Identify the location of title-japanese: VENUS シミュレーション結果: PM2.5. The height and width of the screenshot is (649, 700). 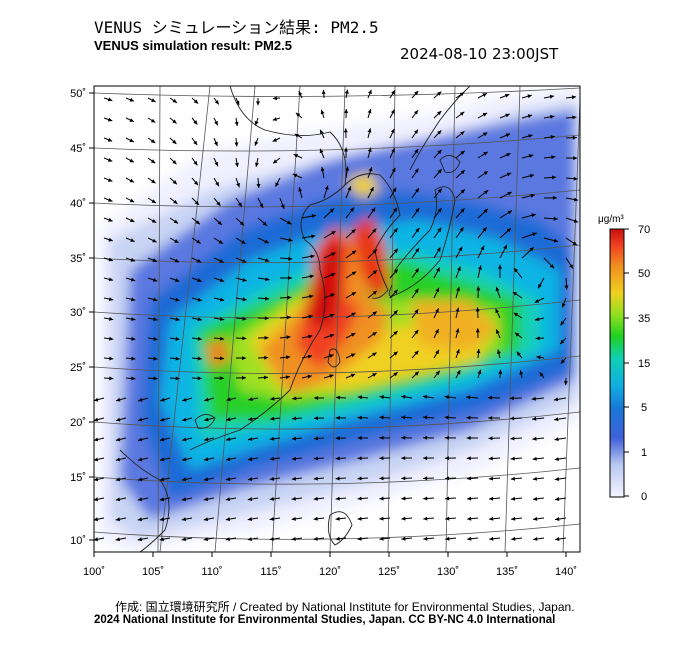
(236, 27).